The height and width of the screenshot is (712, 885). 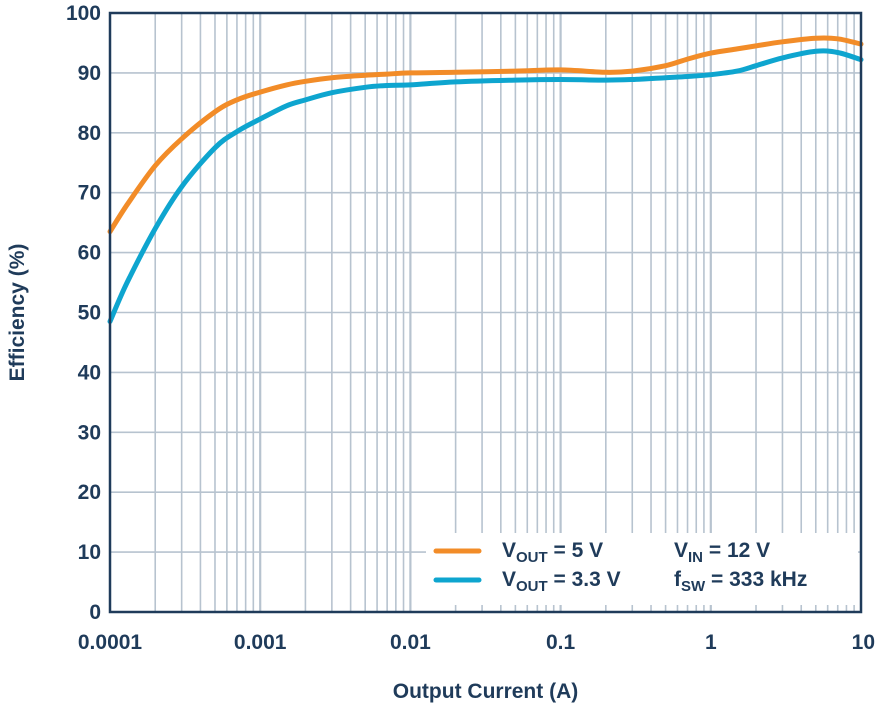 I want to click on y-axis-label: Efficiency (%), so click(x=17, y=313).